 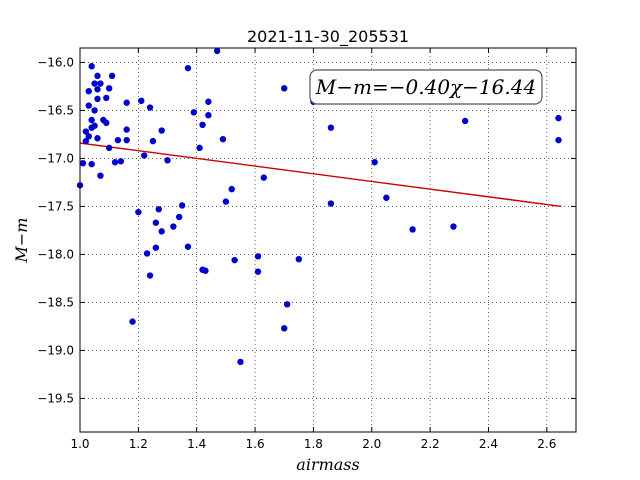 What do you see at coordinates (55, 254) in the screenshot?
I see `y-tick-label: −18.0` at bounding box center [55, 254].